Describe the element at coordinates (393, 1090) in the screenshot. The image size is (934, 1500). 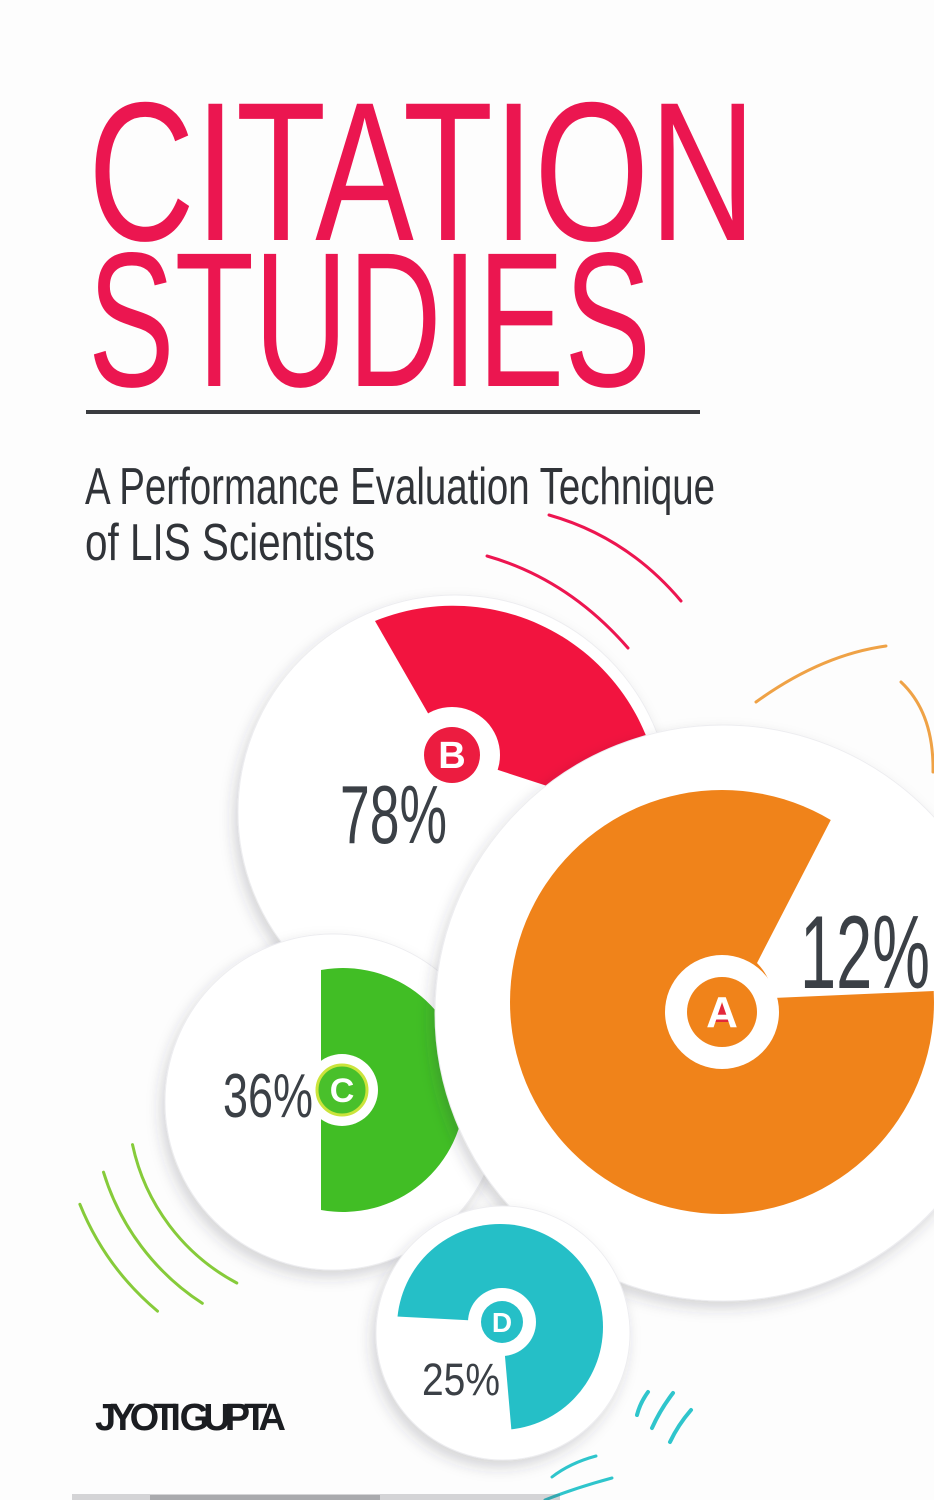
I see `pie-c-wedge` at that location.